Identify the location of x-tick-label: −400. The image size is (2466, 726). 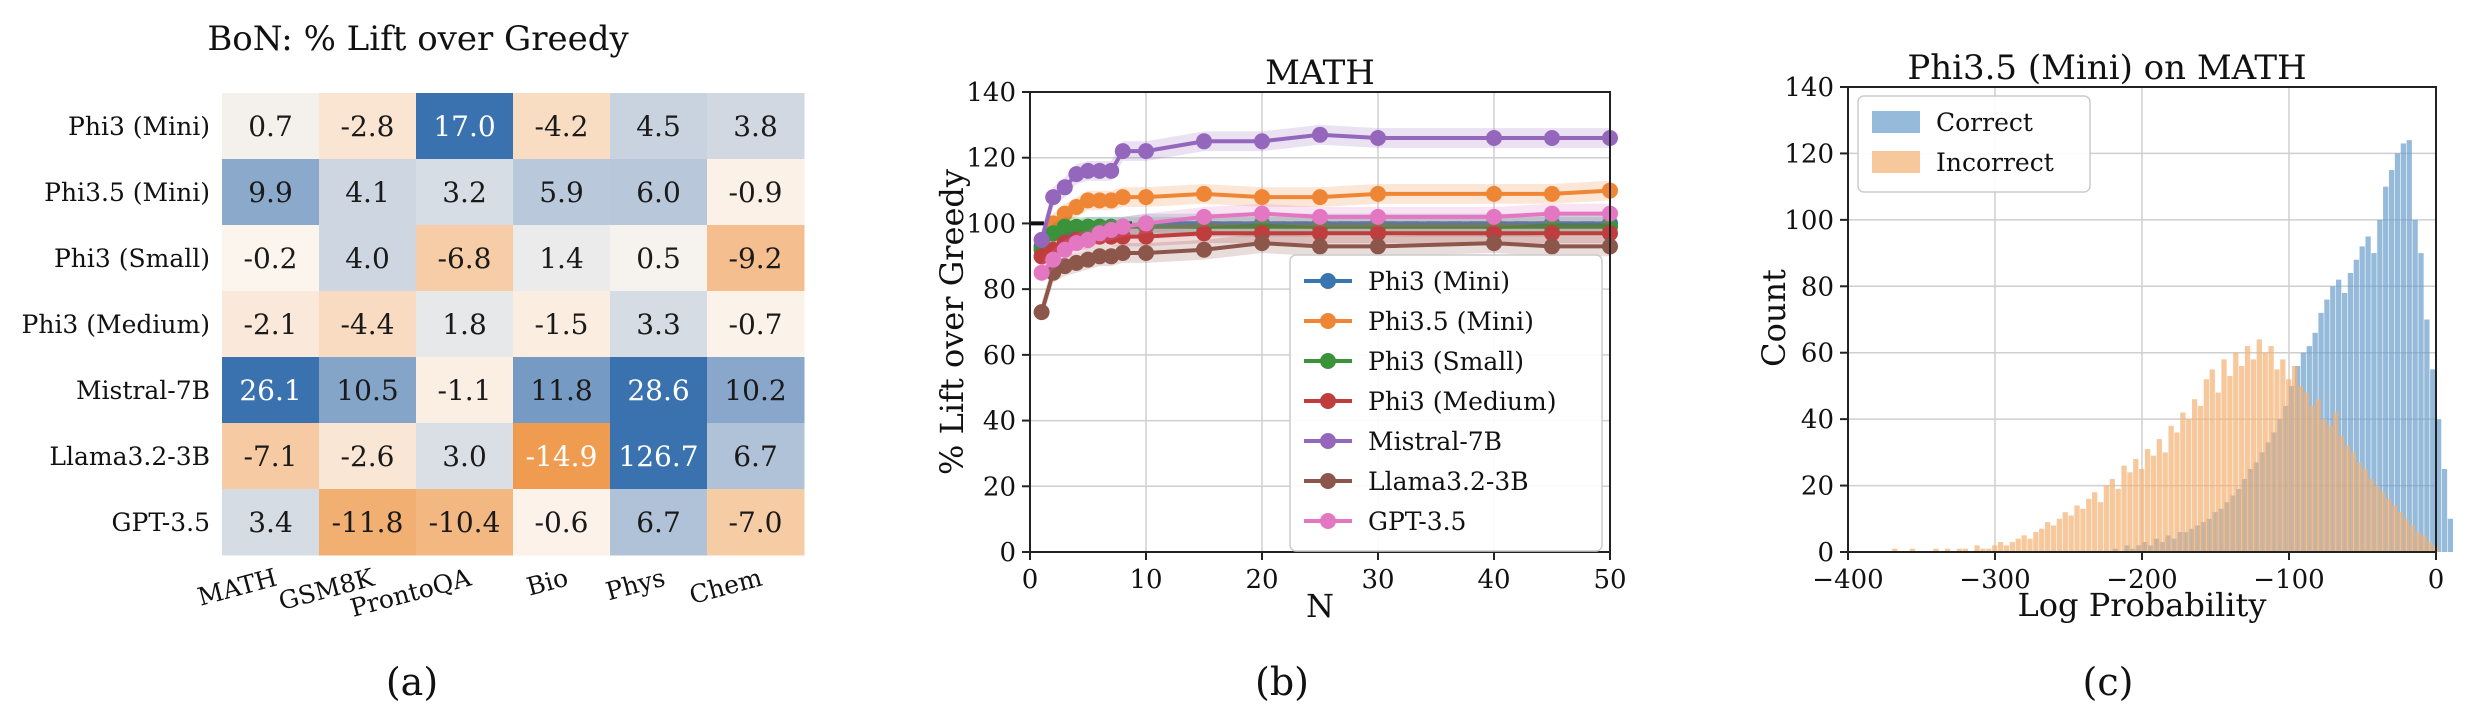
(1847, 580).